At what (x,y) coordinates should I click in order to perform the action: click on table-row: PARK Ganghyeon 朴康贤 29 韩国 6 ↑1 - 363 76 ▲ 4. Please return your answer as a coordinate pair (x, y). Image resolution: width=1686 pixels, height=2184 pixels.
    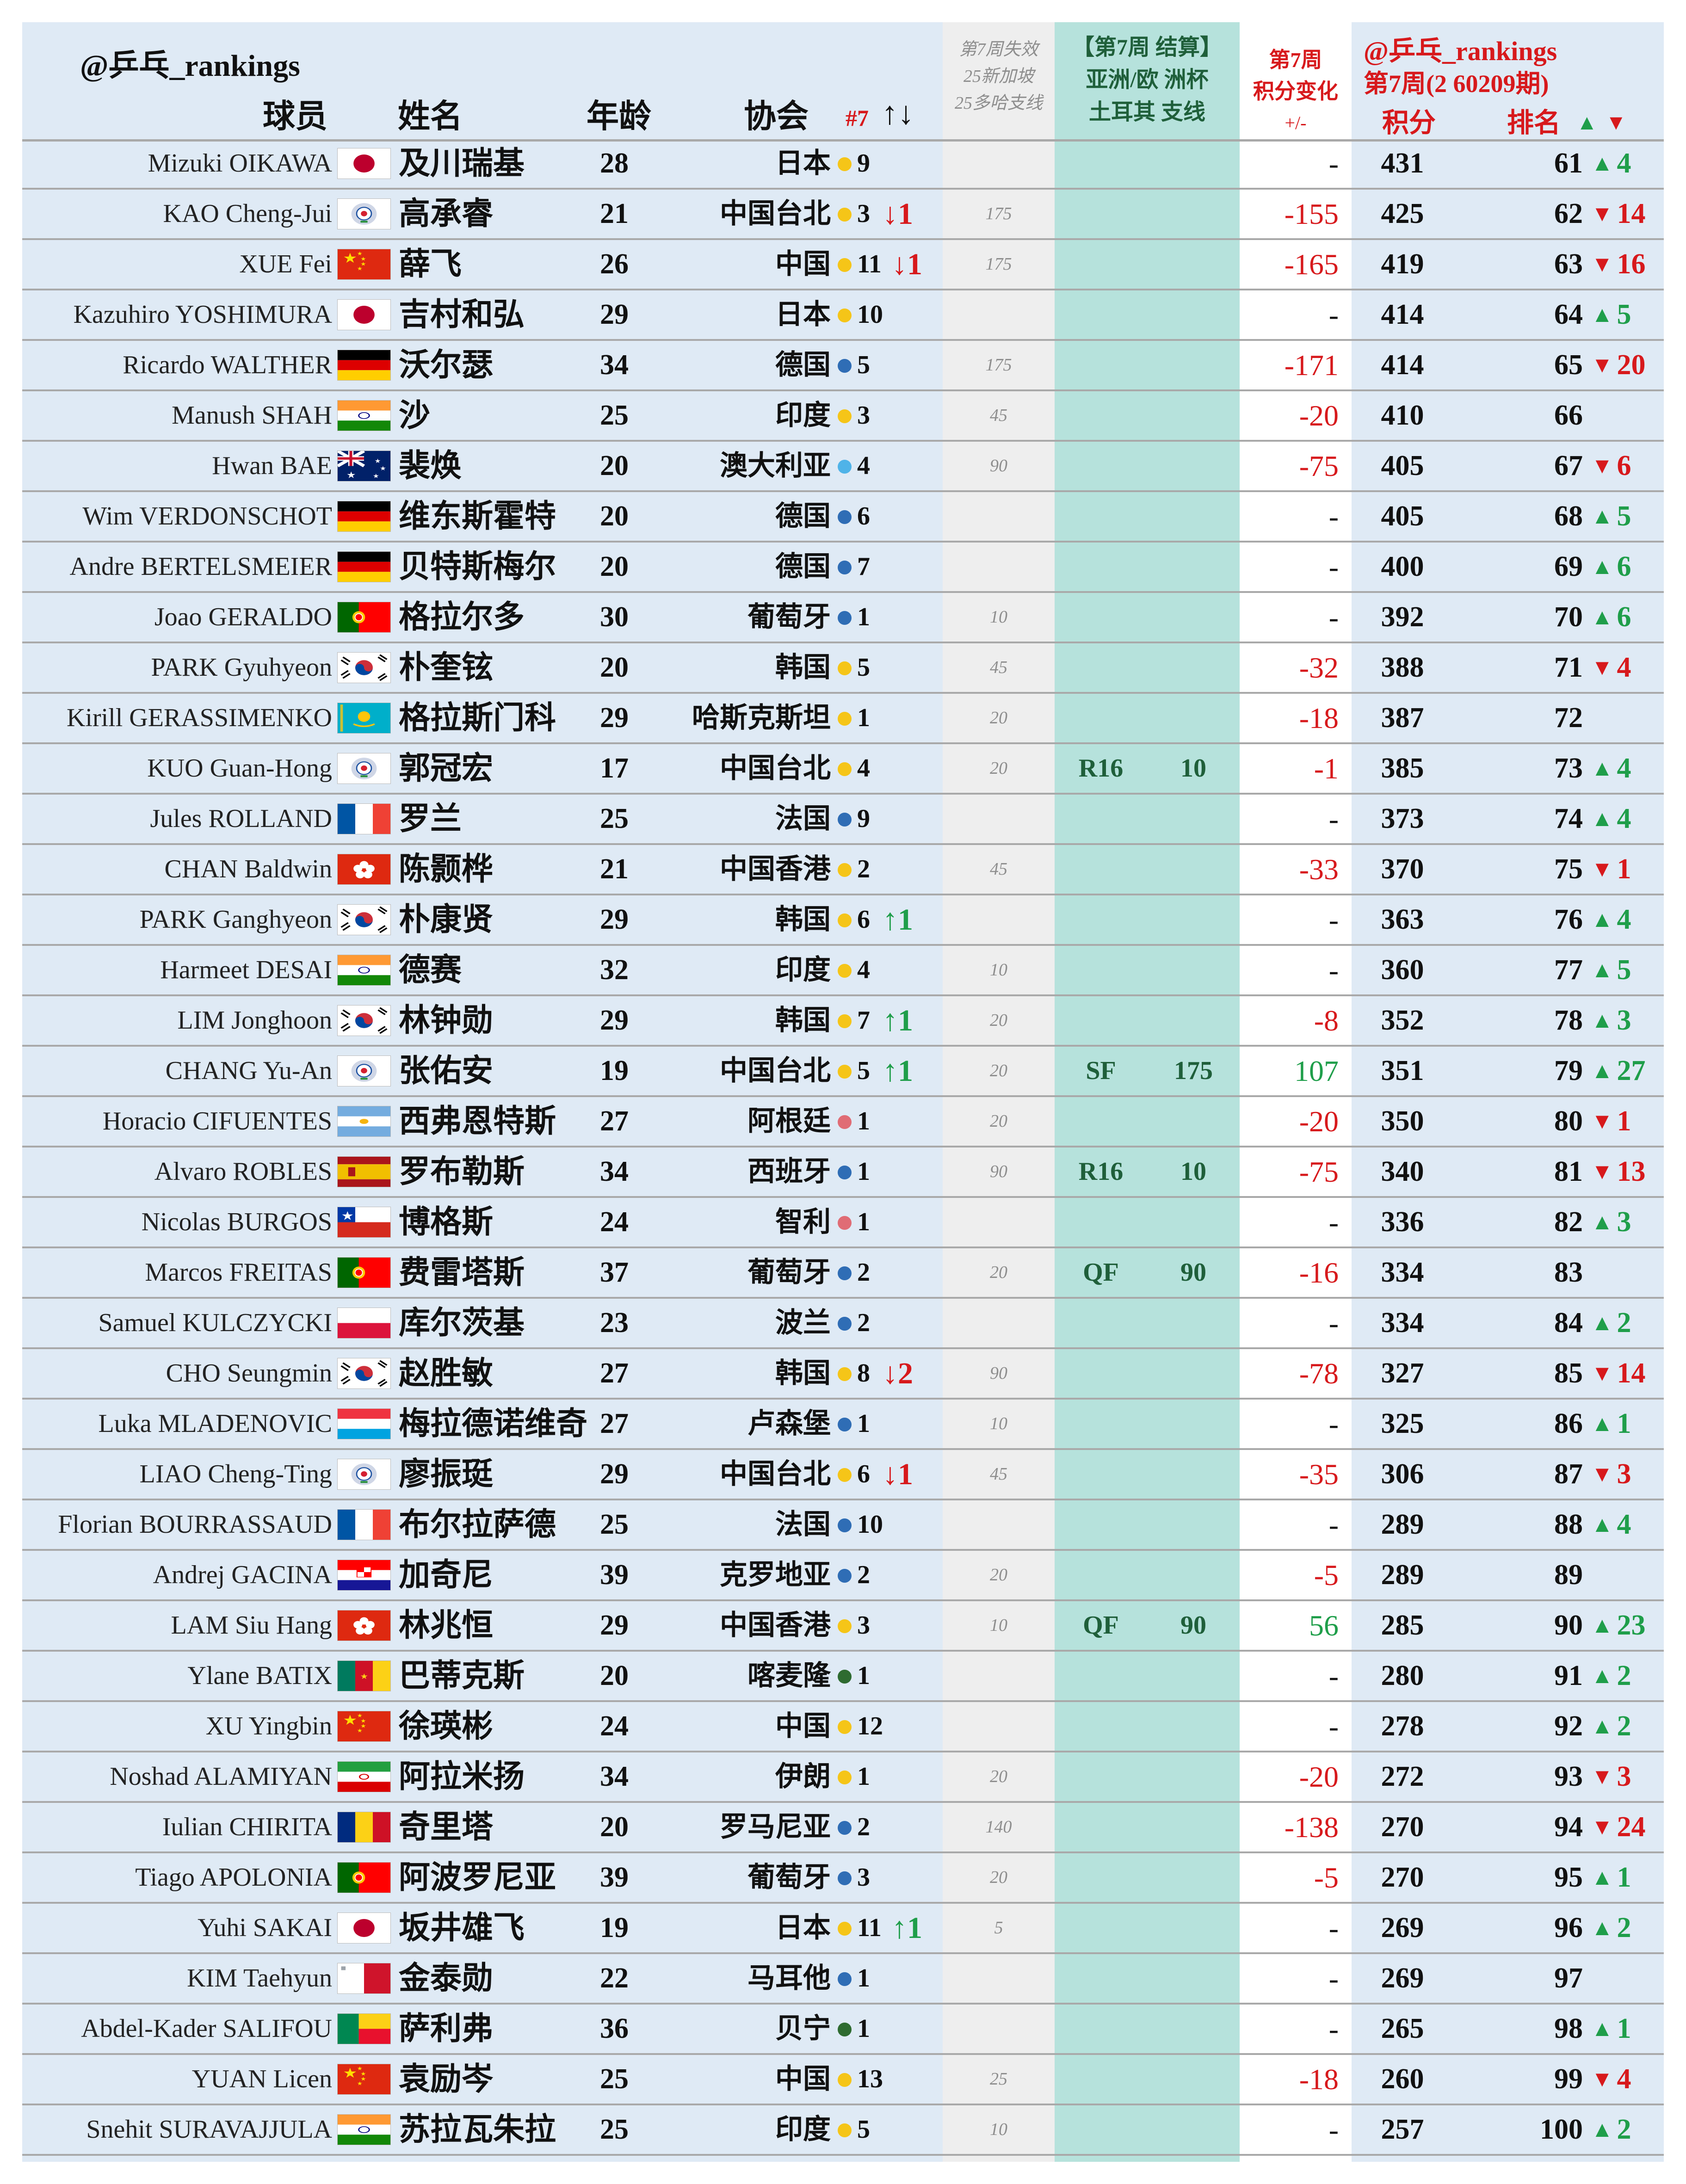
    Looking at the image, I should click on (843, 920).